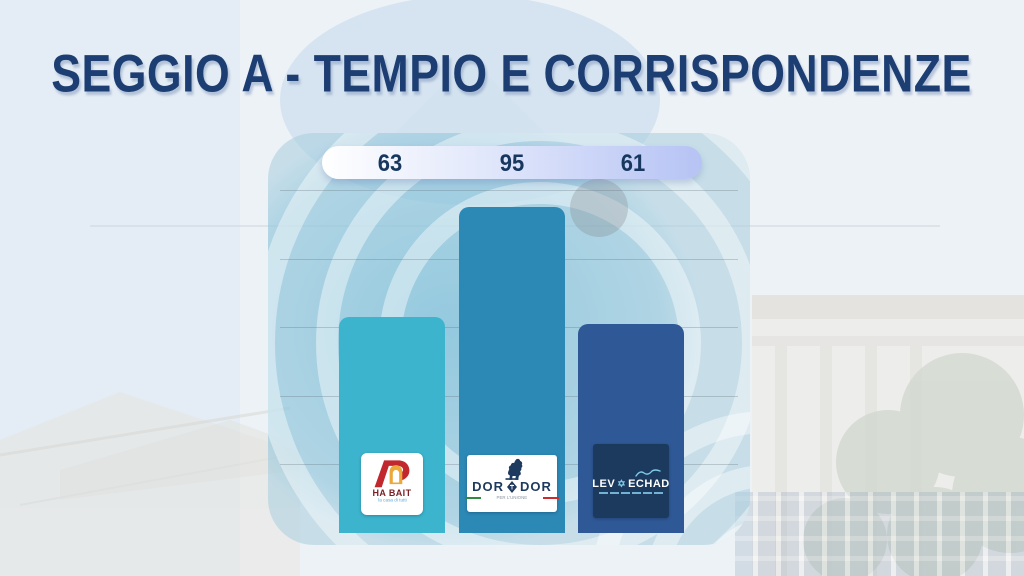 The image size is (1024, 576). What do you see at coordinates (150, 484) in the screenshot?
I see `left-building-shape` at bounding box center [150, 484].